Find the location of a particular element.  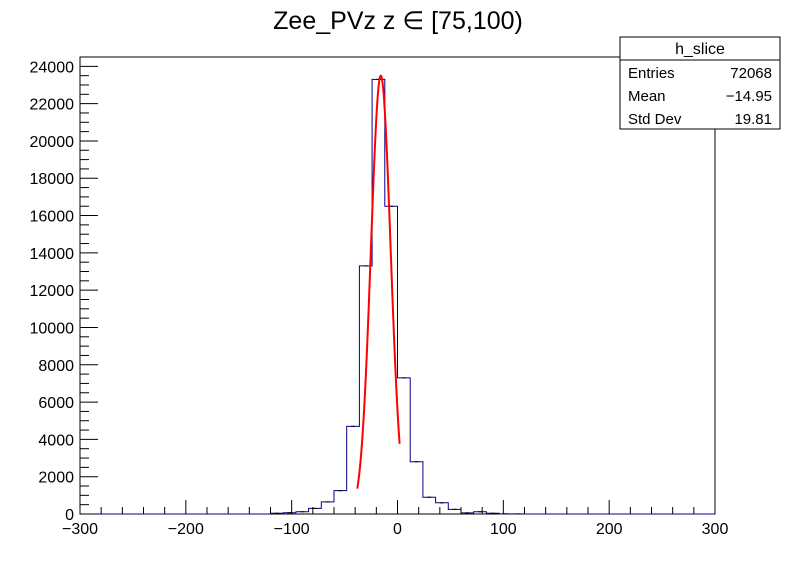

stats-box-name: h_slice is located at coordinates (700, 49).